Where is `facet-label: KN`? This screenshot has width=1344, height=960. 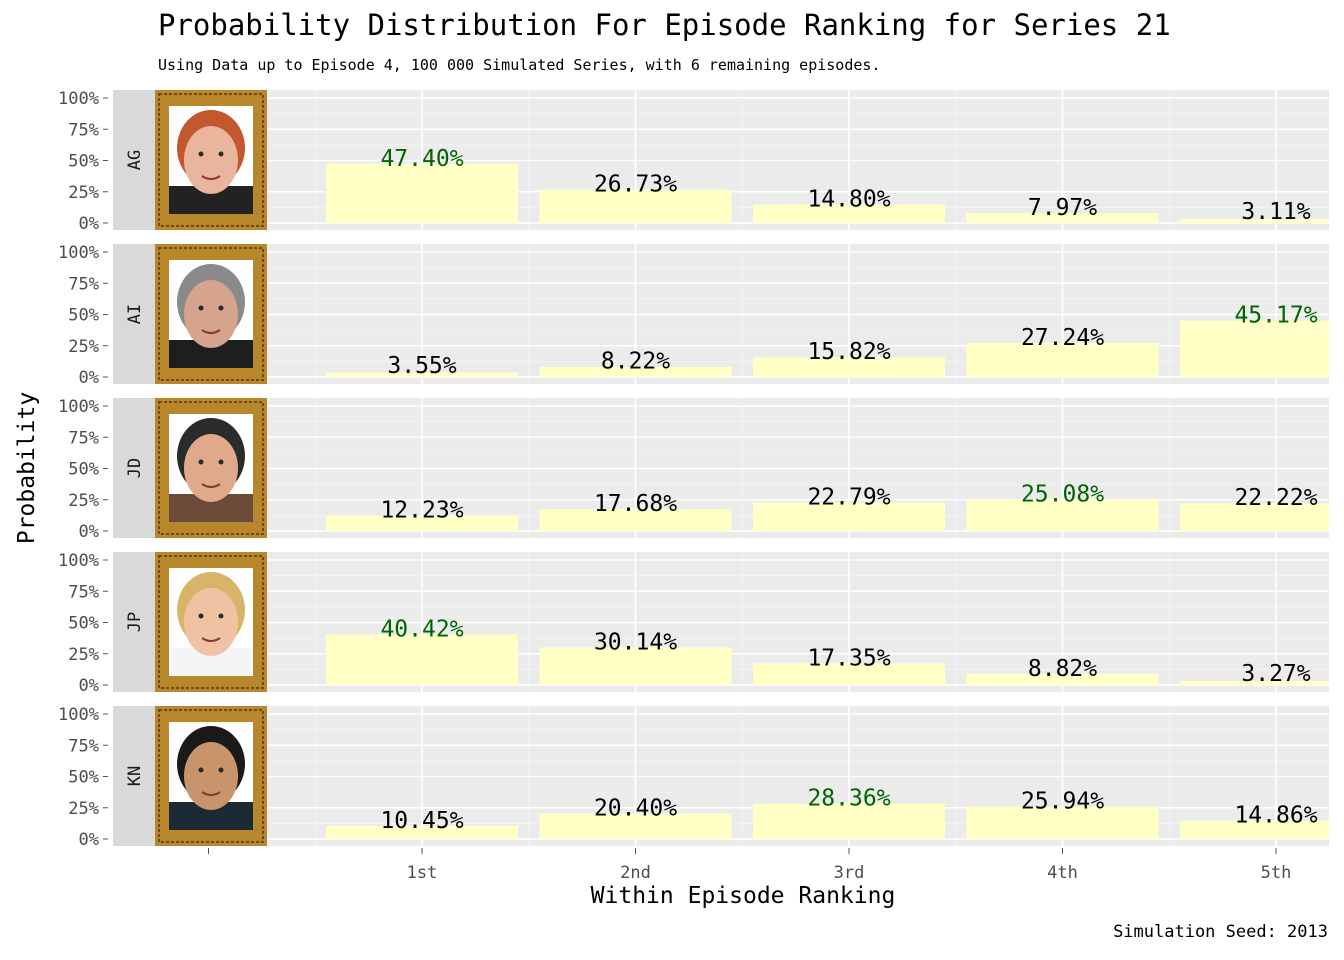
facet-label: KN is located at coordinates (135, 776).